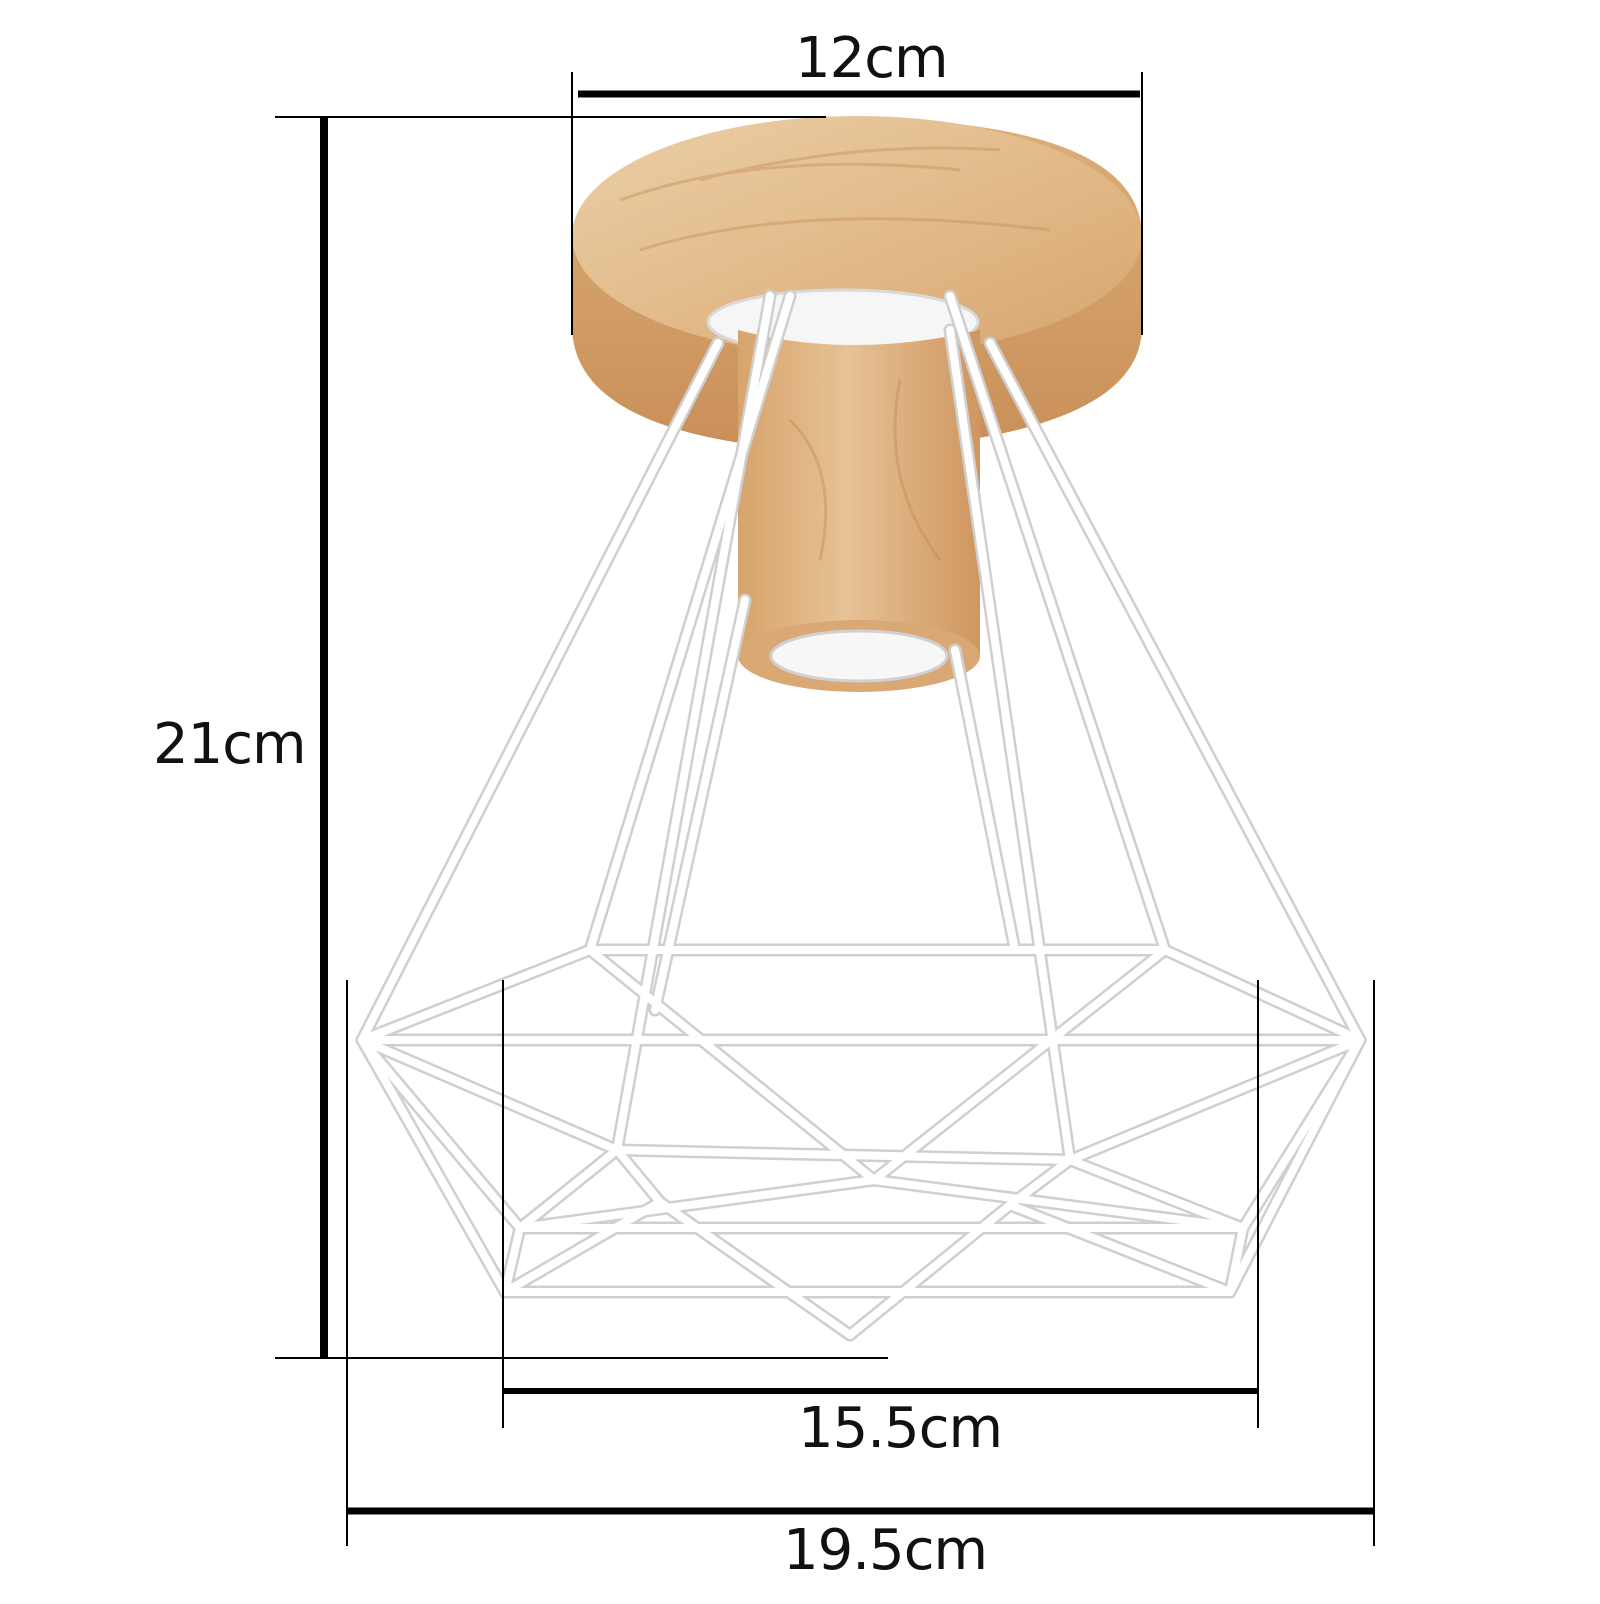  What do you see at coordinates (859, 511) in the screenshot?
I see `wooden-socket-holder` at bounding box center [859, 511].